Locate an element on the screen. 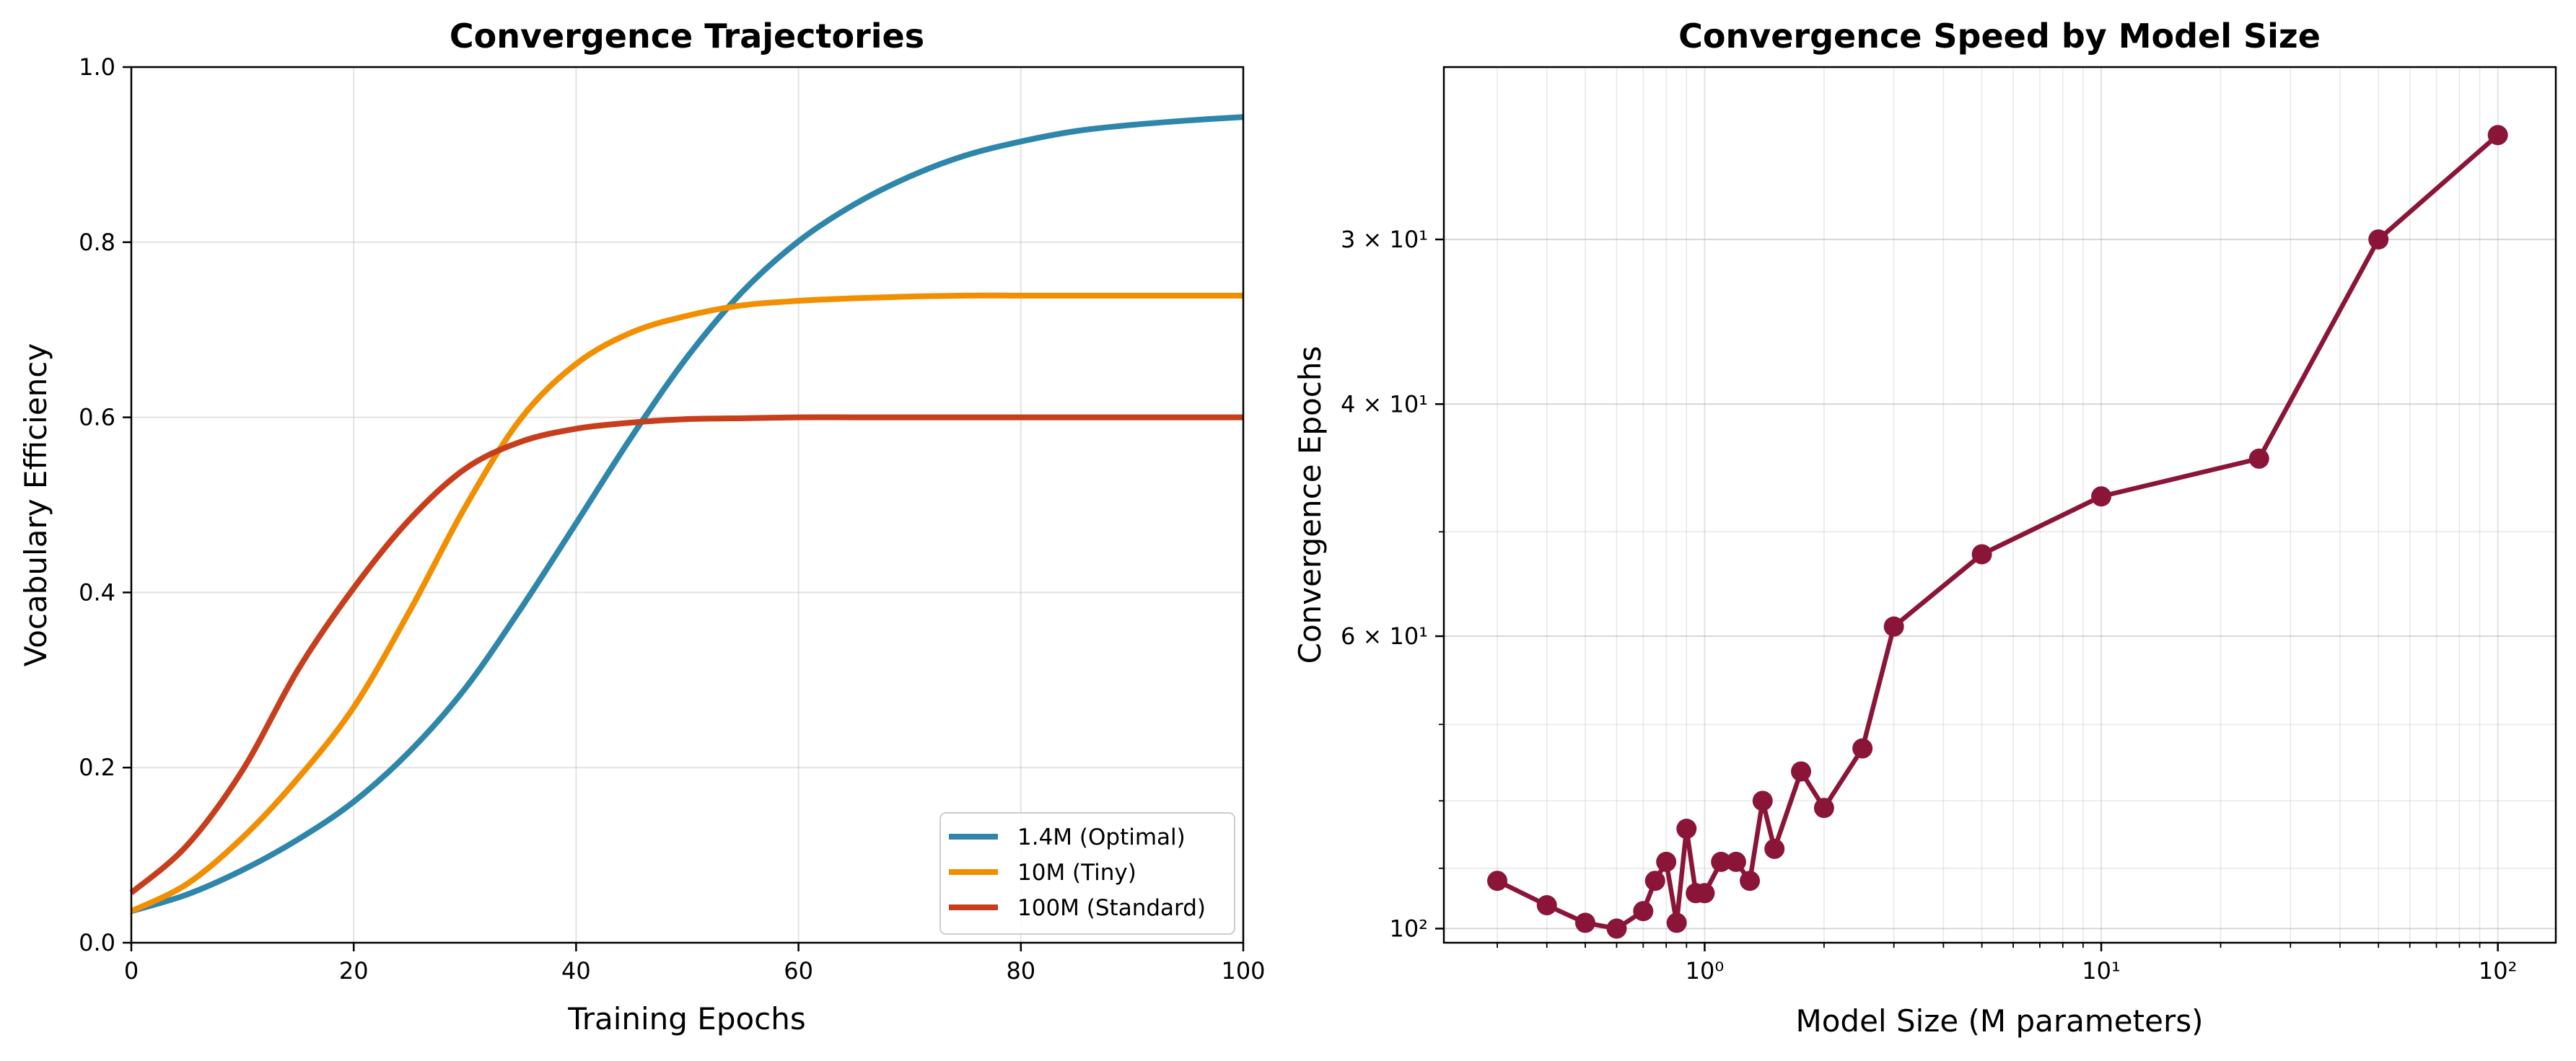 The image size is (2576, 1061). y-axis-label: Vocabulary Efficiency is located at coordinates (35, 504).